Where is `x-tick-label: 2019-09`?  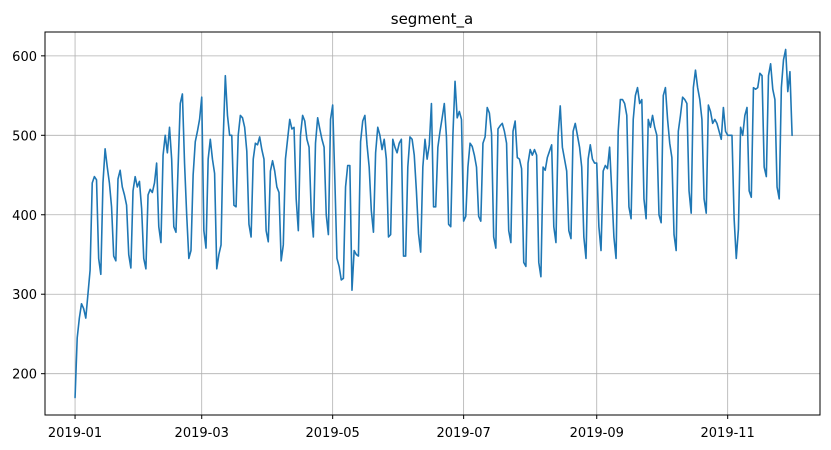 x-tick-label: 2019-09 is located at coordinates (597, 433).